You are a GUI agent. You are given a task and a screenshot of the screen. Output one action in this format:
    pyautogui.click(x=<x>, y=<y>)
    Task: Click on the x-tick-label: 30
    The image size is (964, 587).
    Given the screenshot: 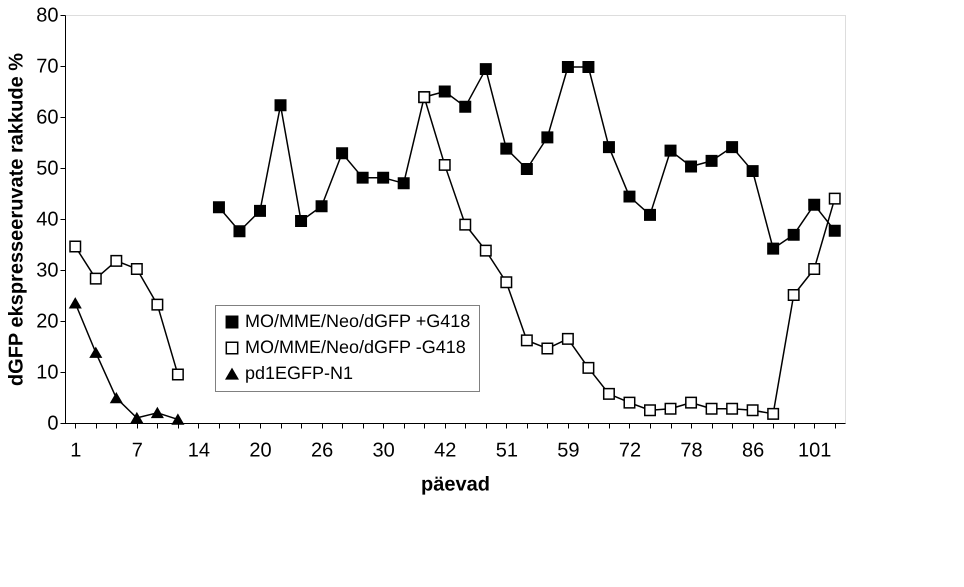 What is the action you would take?
    pyautogui.click(x=383, y=451)
    